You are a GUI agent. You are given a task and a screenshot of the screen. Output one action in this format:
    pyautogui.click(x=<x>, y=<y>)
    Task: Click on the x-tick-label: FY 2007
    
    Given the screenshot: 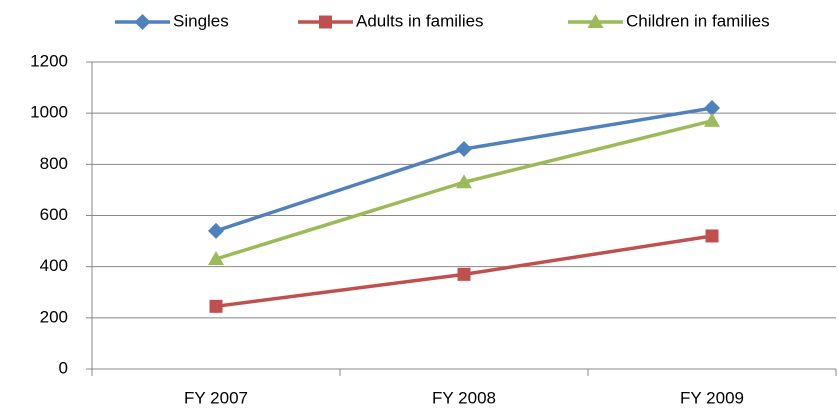 What is the action you would take?
    pyautogui.click(x=216, y=397)
    